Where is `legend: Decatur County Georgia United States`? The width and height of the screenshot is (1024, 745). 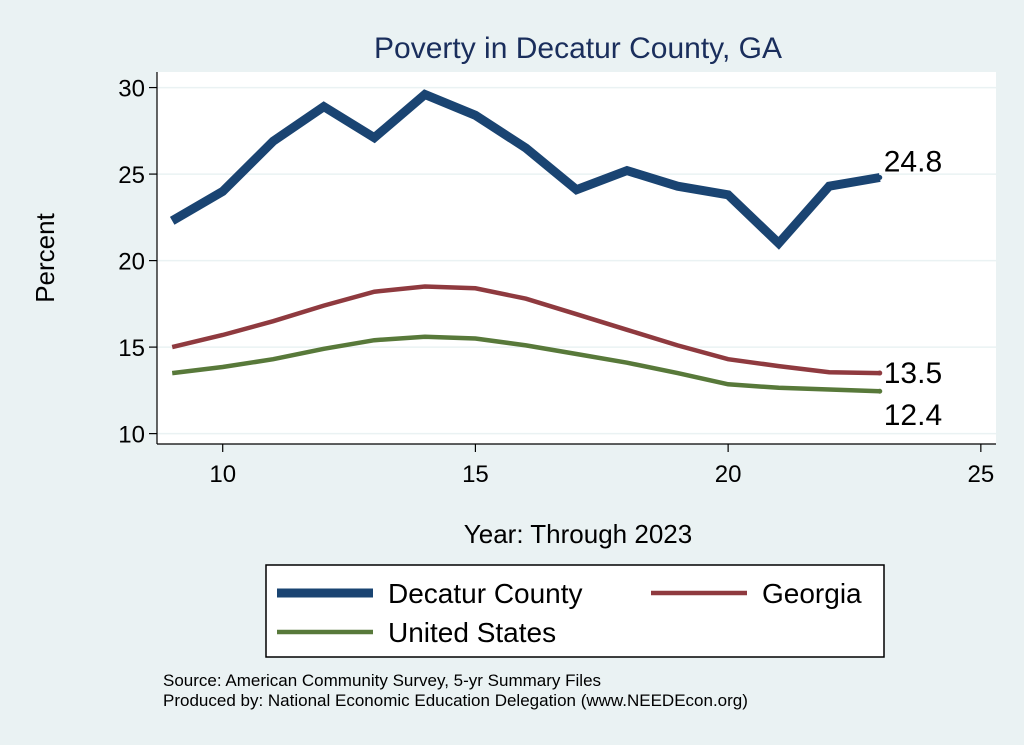
legend: Decatur County Georgia United States is located at coordinates (575, 611).